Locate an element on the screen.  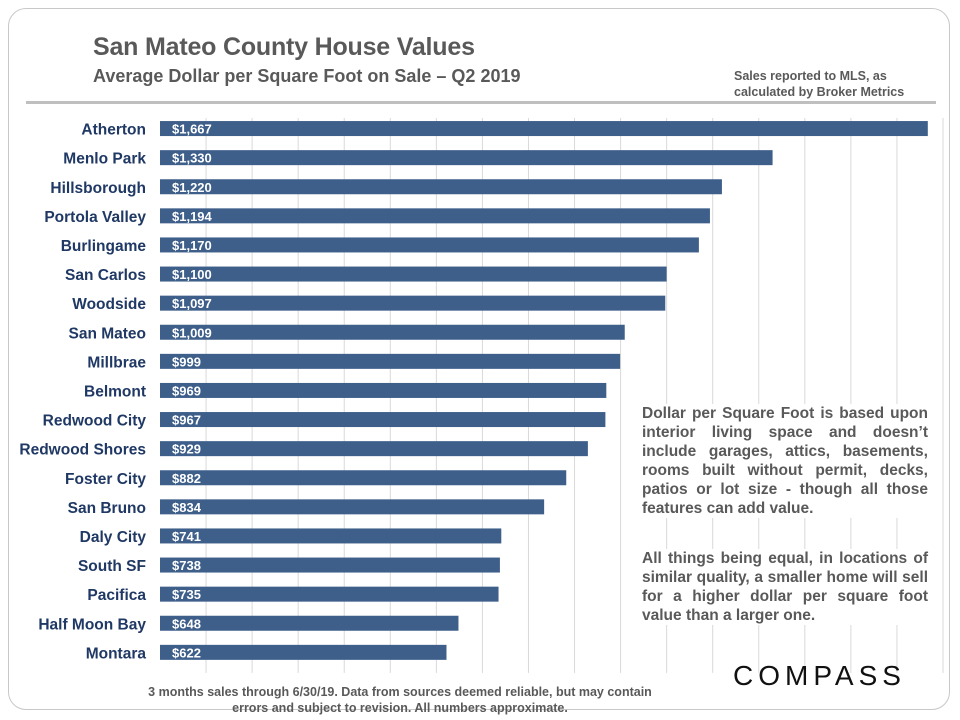
category-label: Portola Valley is located at coordinates (95, 217).